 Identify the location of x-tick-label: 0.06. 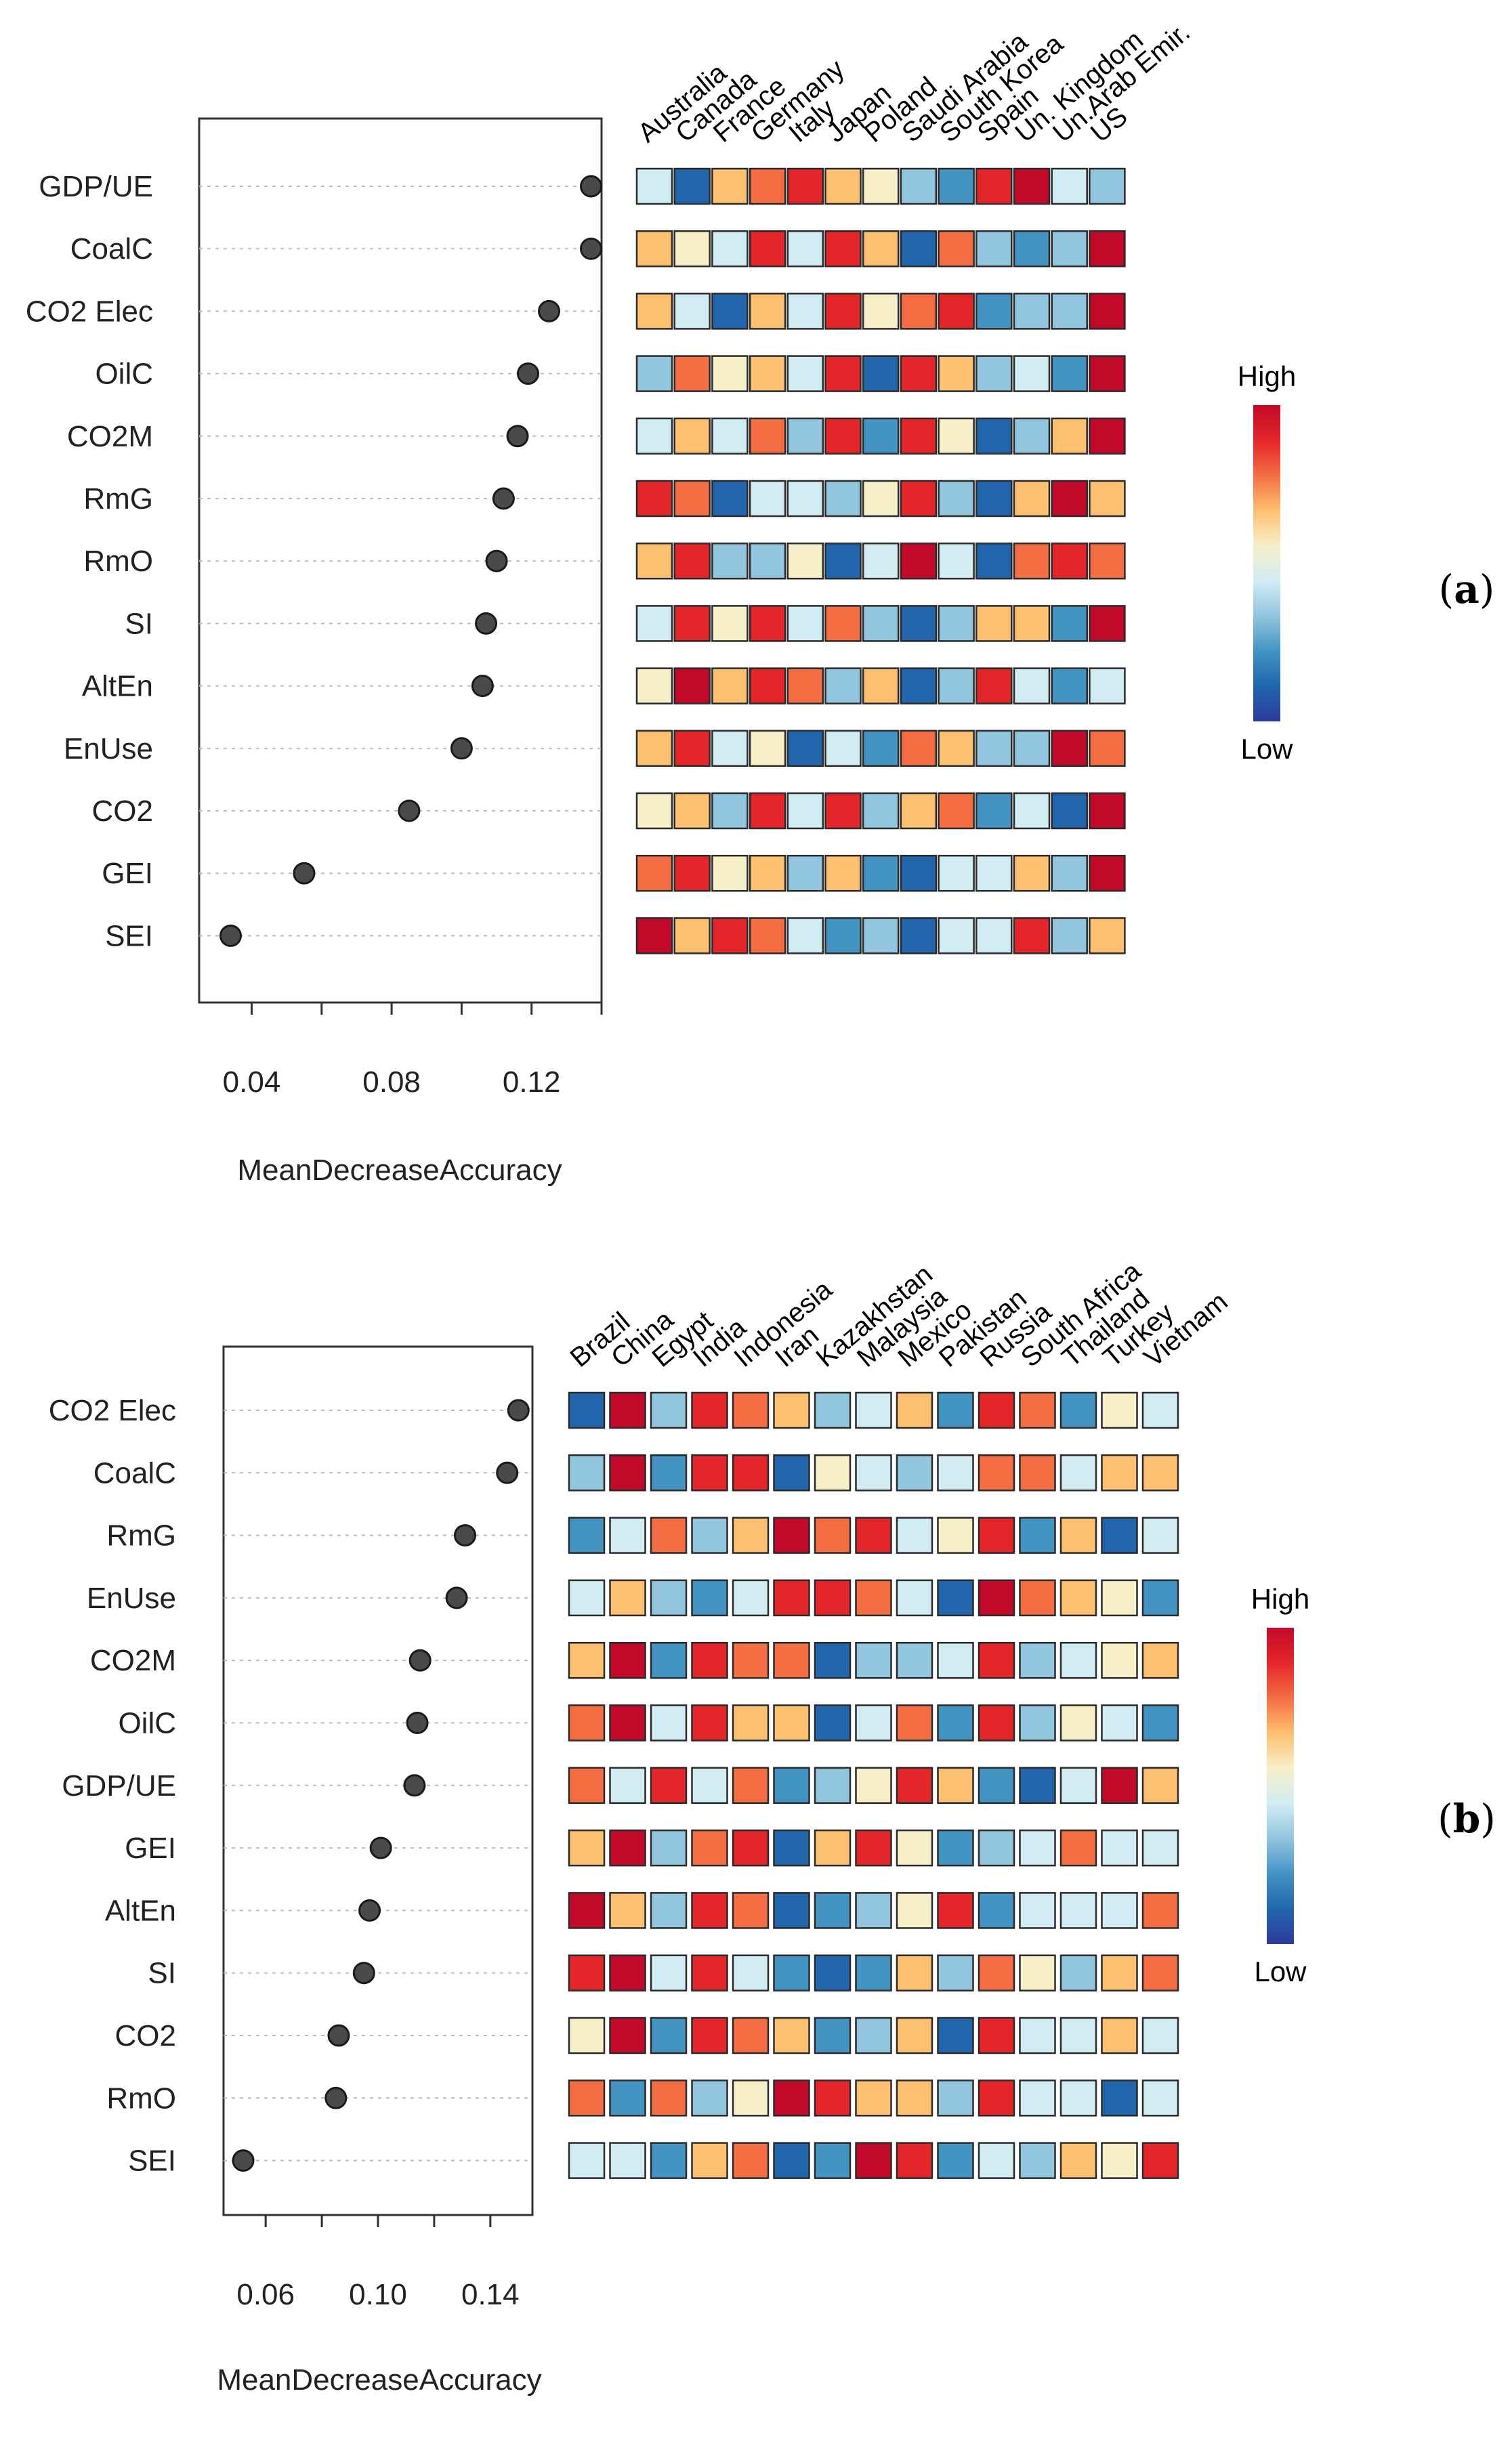
(265, 2294).